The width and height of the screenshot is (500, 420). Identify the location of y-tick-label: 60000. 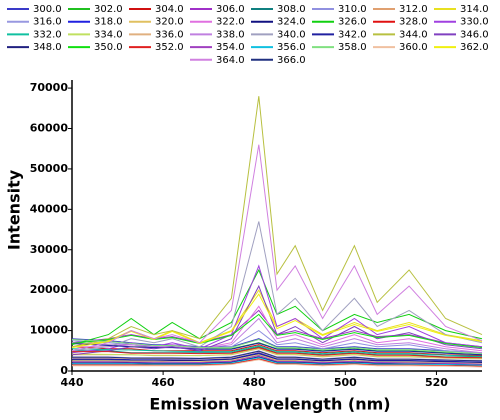
(49, 128).